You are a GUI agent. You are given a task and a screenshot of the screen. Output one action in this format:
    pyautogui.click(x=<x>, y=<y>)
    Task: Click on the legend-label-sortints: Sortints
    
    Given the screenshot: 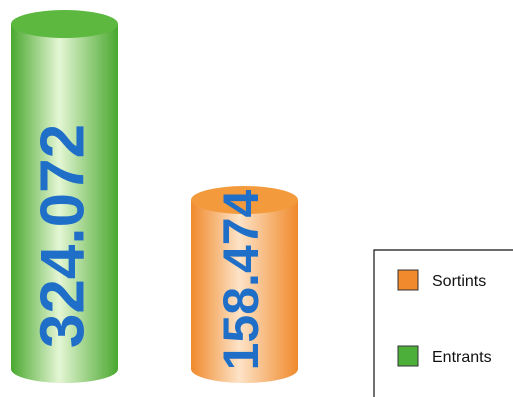 What is the action you would take?
    pyautogui.click(x=459, y=281)
    